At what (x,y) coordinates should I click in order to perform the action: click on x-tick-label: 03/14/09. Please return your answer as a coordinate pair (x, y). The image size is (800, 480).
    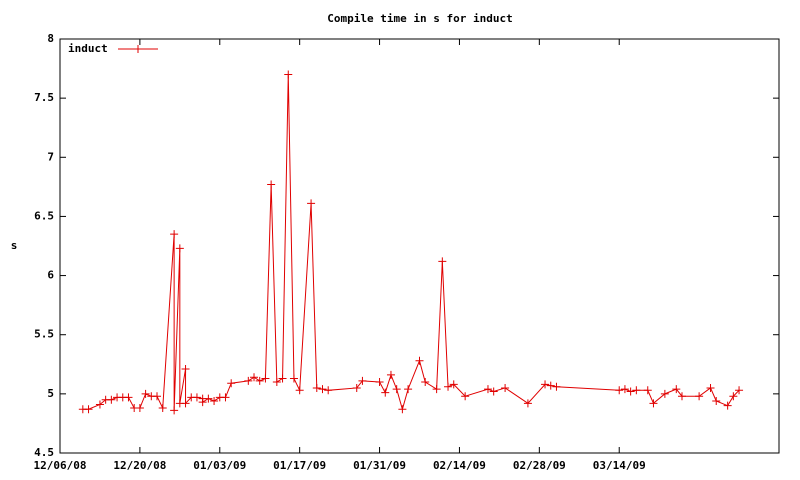
    Looking at the image, I should click on (619, 465).